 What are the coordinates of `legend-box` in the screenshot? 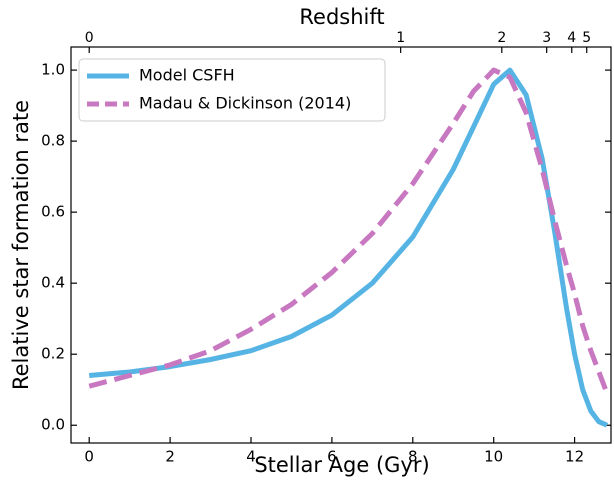 It's located at (232, 90).